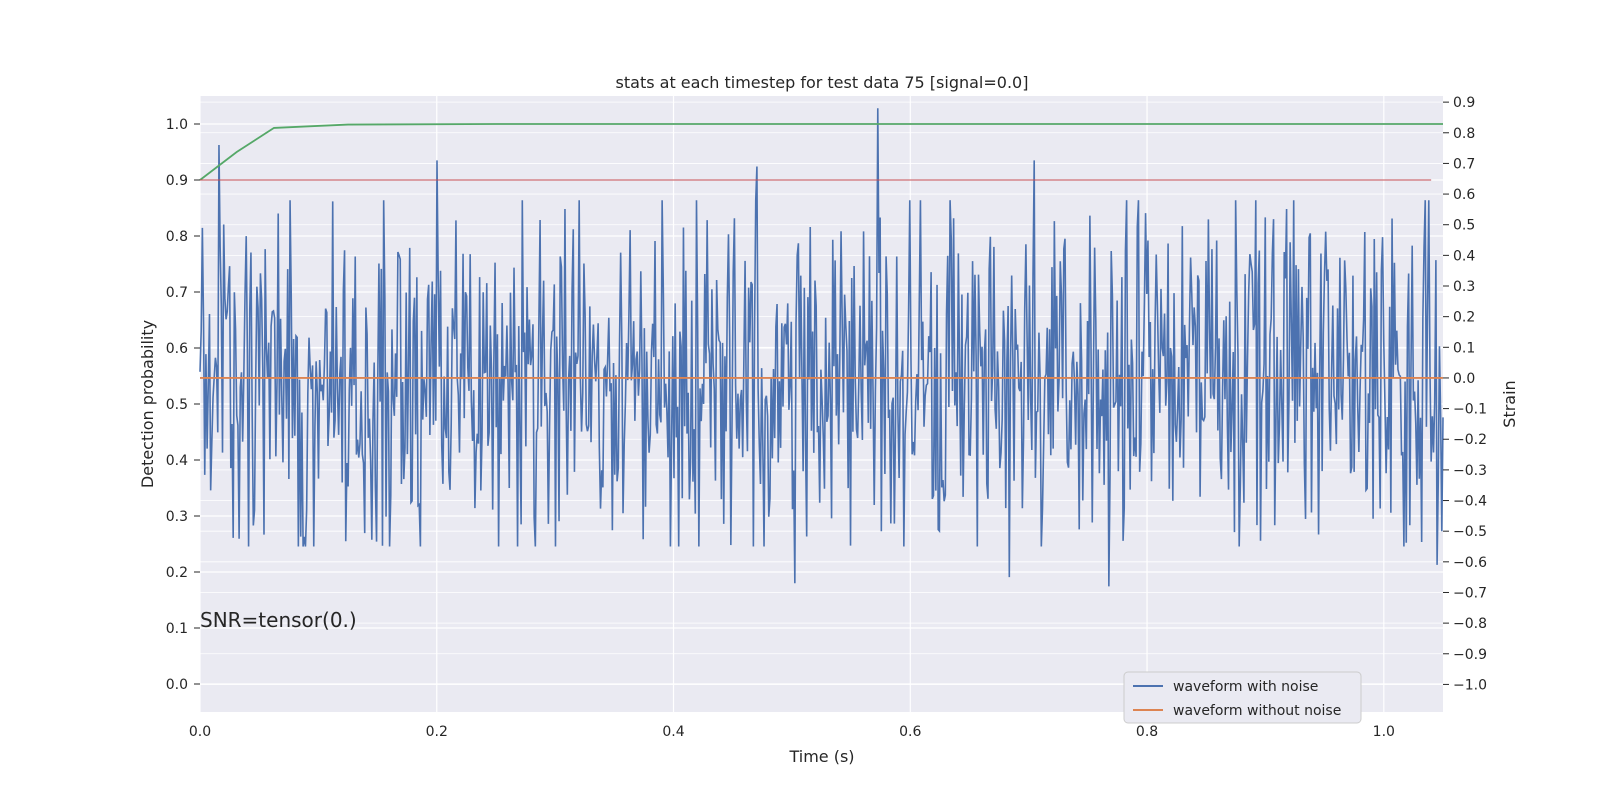 This screenshot has height=800, width=1600. I want to click on y2-tick-label: −0.3, so click(1470, 471).